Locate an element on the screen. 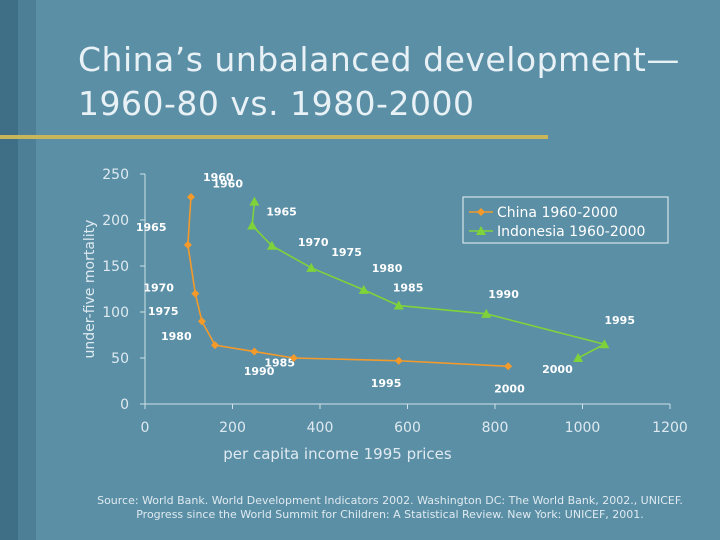 The width and height of the screenshot is (720, 540). x-axis-title: per capita income 1995 prices is located at coordinates (337, 454).